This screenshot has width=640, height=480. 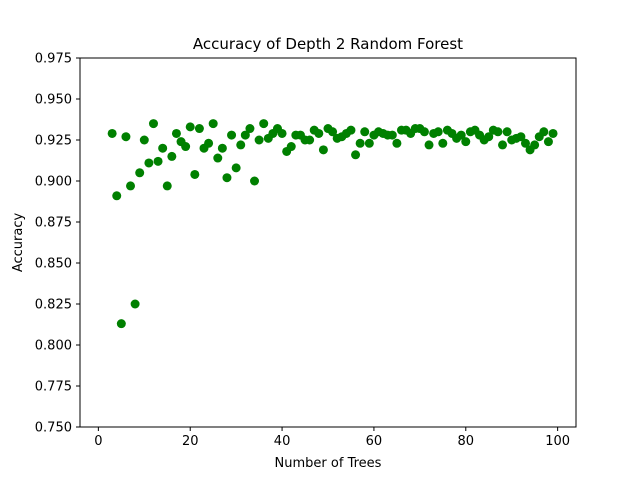 What do you see at coordinates (466, 441) in the screenshot?
I see `x-tick-label: 80` at bounding box center [466, 441].